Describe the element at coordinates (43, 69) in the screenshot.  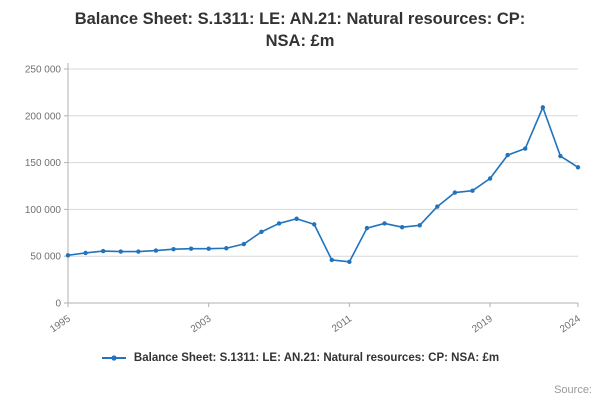
I see `svg-text: 250 000` at that location.